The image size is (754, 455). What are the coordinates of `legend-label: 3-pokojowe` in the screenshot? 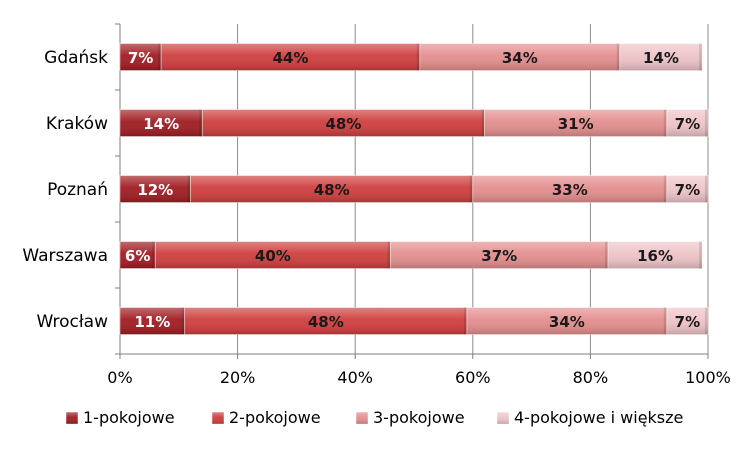 It's located at (419, 417).